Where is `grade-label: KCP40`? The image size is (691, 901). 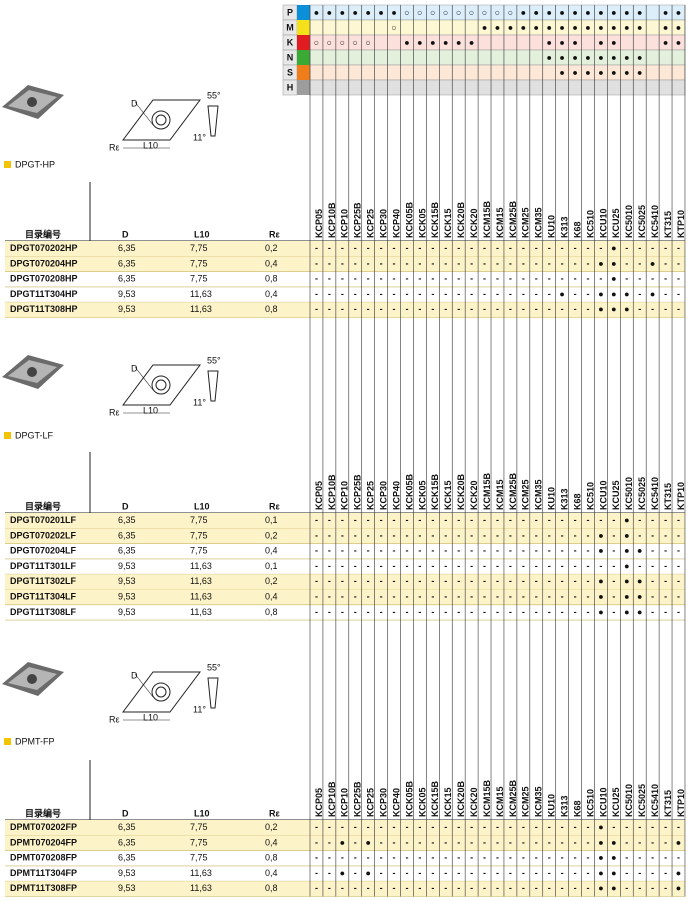 grade-label: KCP40 is located at coordinates (396, 223).